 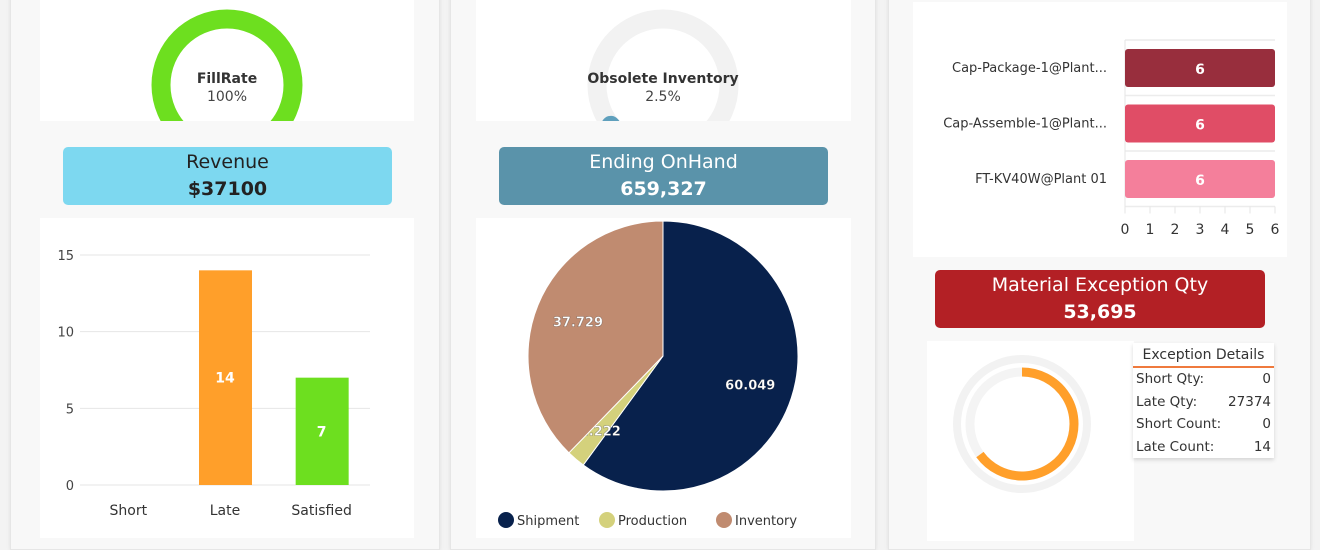 I want to click on exception-row: Late Qty: 27374, so click(x=1203, y=402).